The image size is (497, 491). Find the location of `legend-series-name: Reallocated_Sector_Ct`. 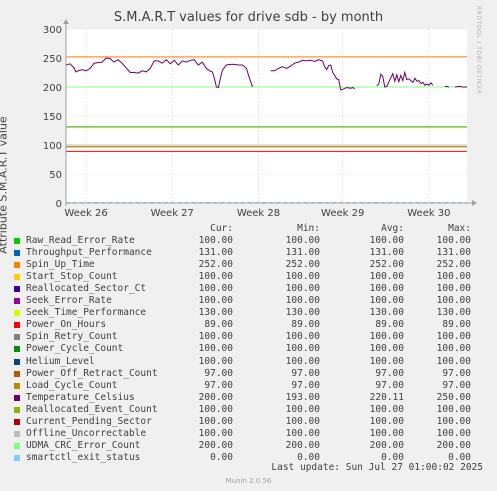

legend-series-name: Reallocated_Sector_Ct is located at coordinates (86, 289).